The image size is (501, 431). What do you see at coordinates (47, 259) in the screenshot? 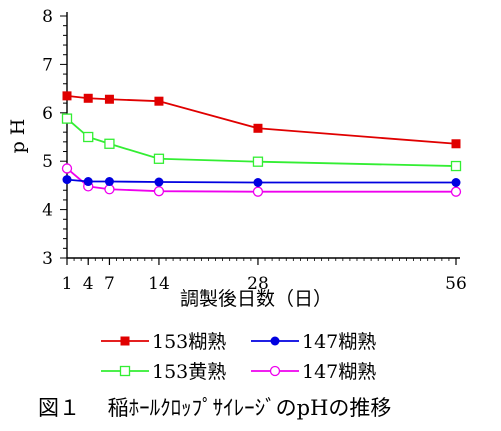
I see `y-tick-label: 3` at bounding box center [47, 259].